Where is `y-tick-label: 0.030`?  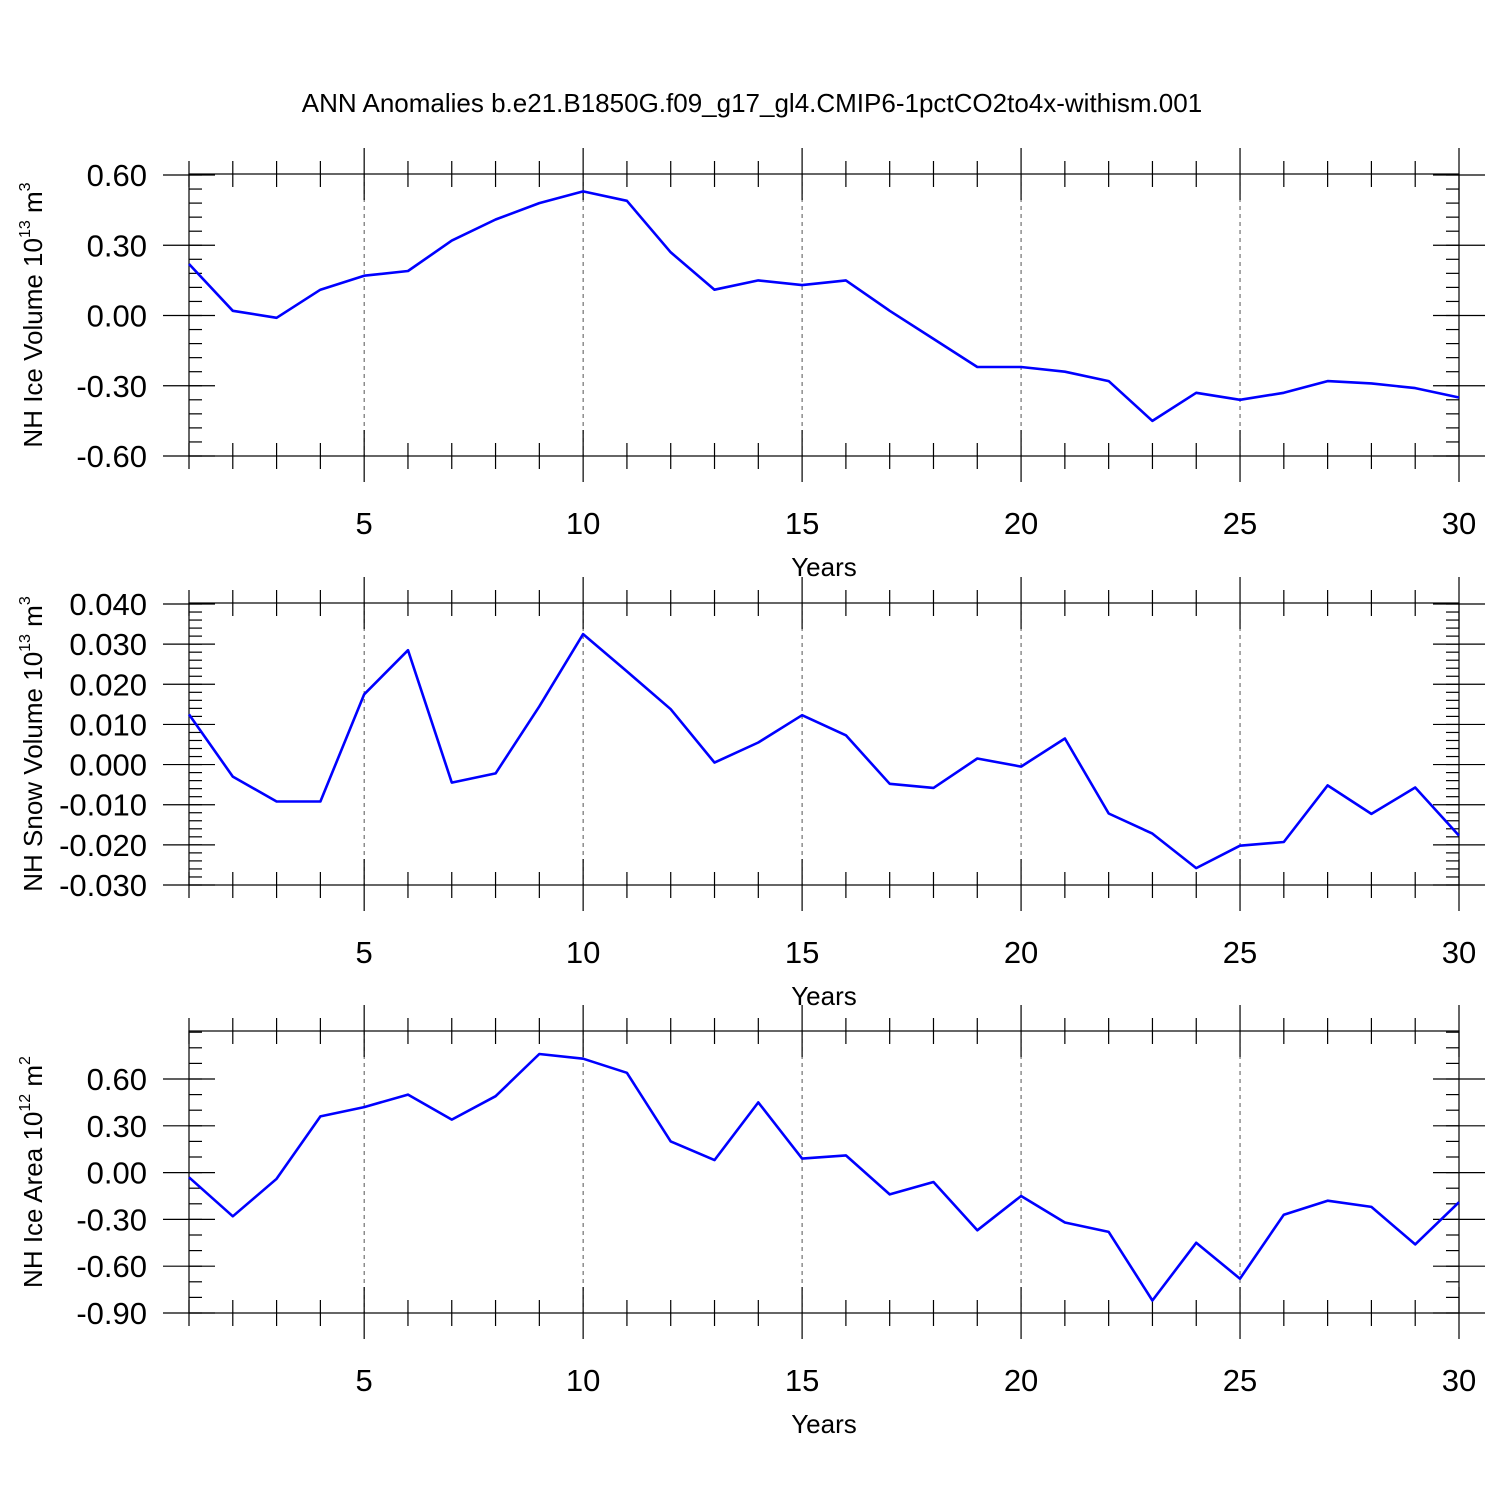
y-tick-label: 0.030 is located at coordinates (108, 644).